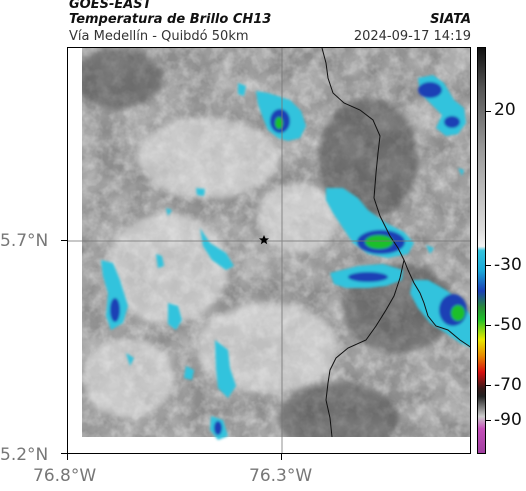 This screenshot has width=526, height=491. What do you see at coordinates (505, 110) in the screenshot?
I see `colorbar-label-1: 20` at bounding box center [505, 110].